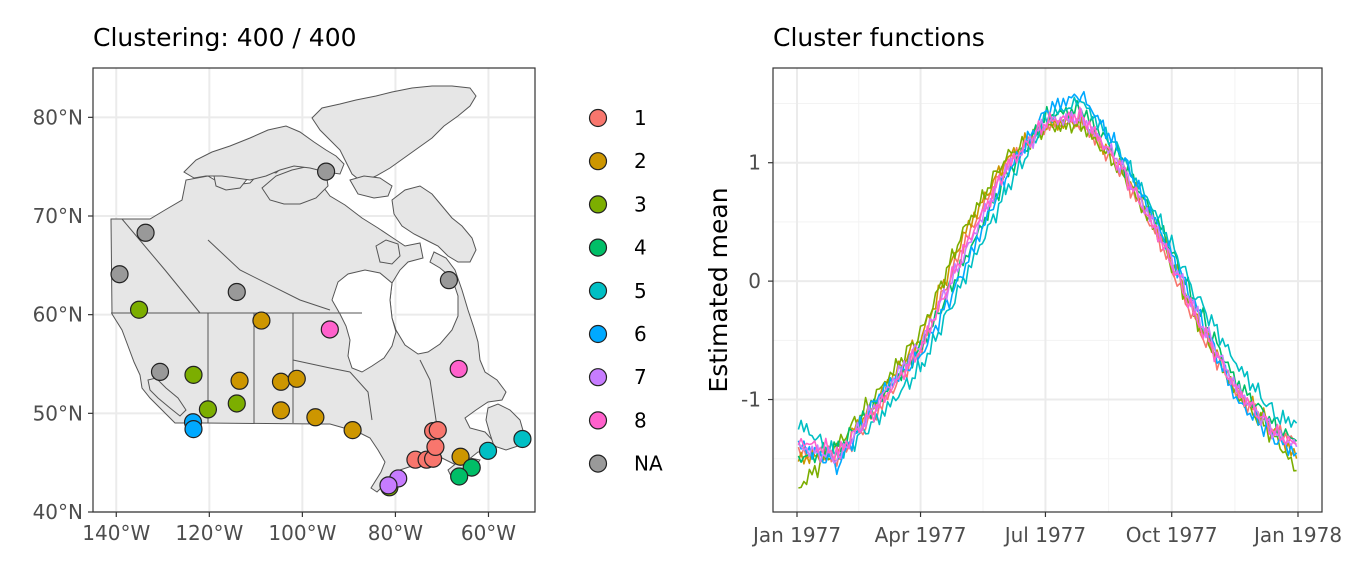 The height and width of the screenshot is (576, 1350). I want to click on line-y-tick-label: -1, so click(751, 400).